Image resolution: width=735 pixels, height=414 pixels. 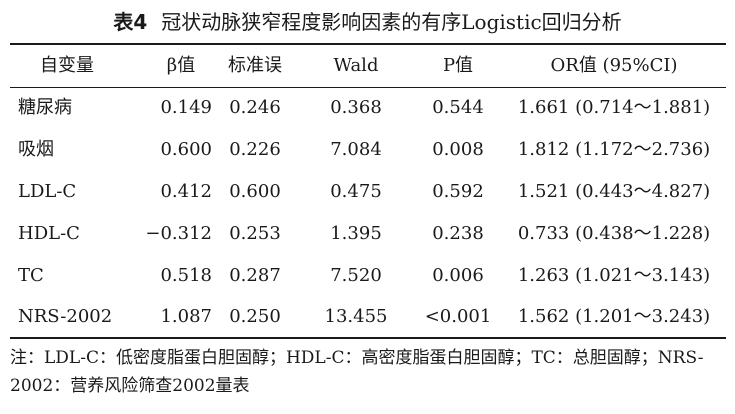 What do you see at coordinates (186, 149) in the screenshot?
I see `cell-beta: 0.600` at bounding box center [186, 149].